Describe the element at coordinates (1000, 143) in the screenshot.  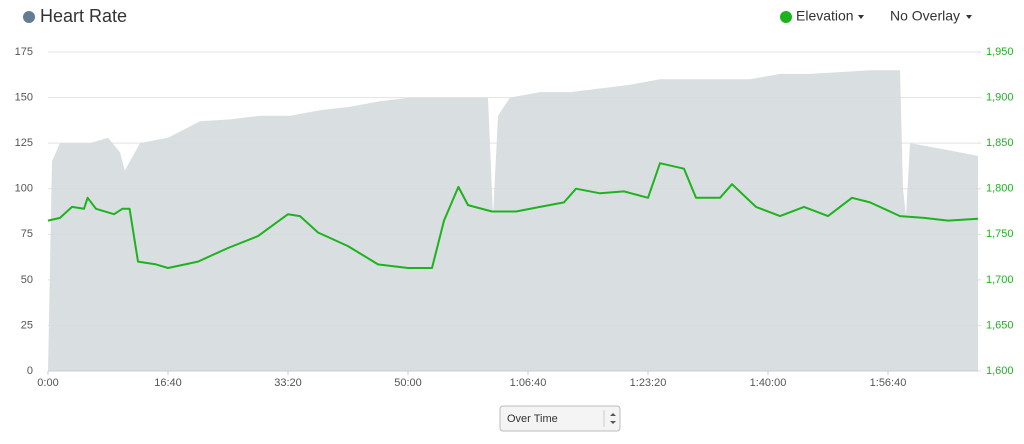
I see `y2-tick-label: 1,850` at that location.